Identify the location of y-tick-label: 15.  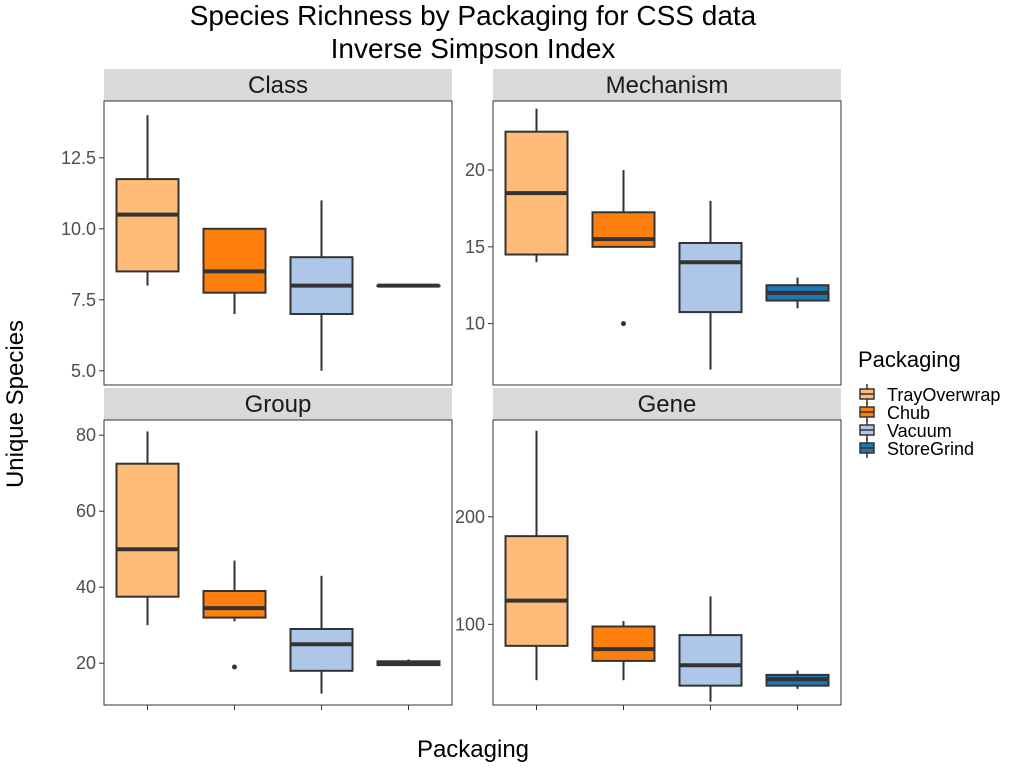
(475, 247).